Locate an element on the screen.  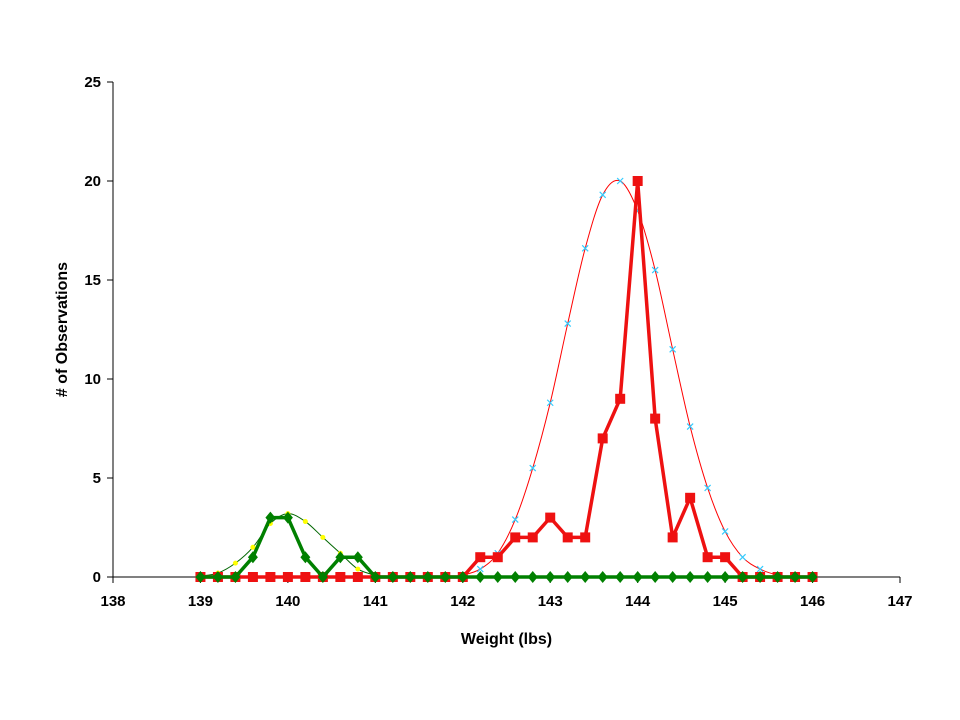
x-tick-label: 147 is located at coordinates (899, 601).